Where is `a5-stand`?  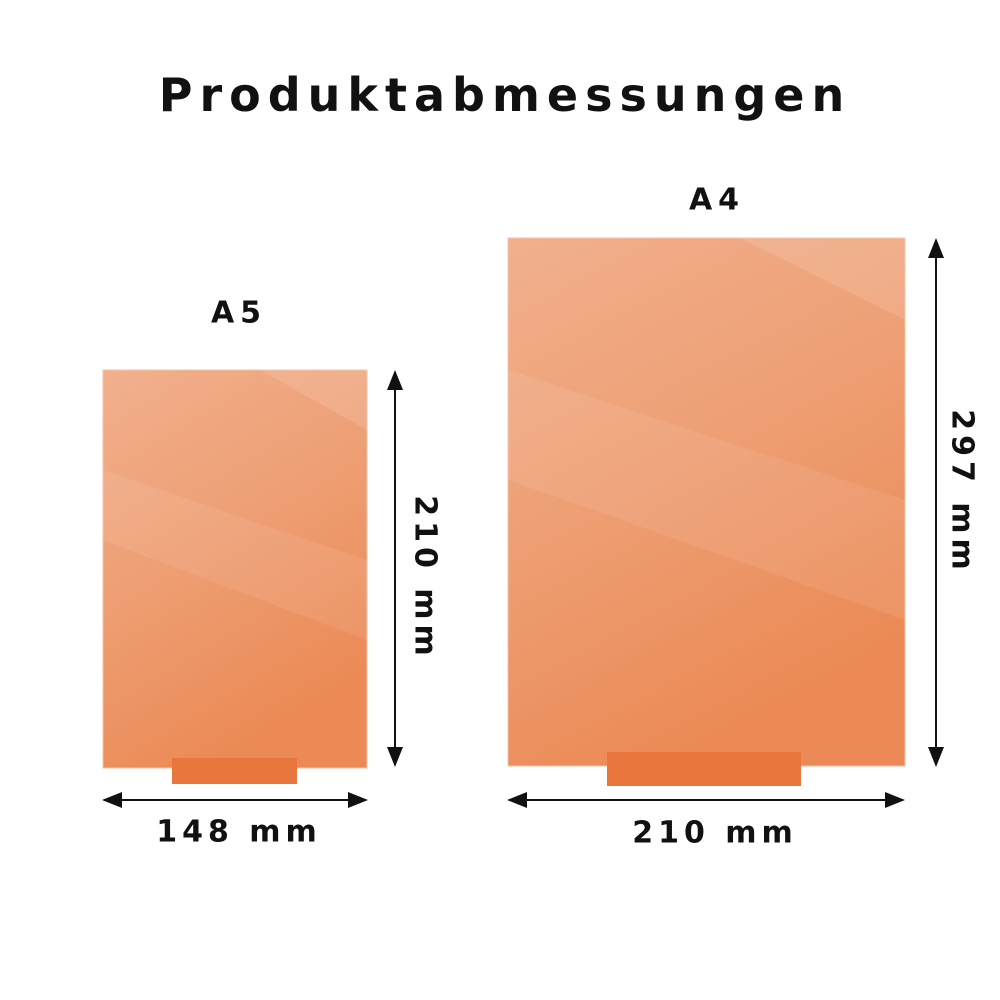 a5-stand is located at coordinates (234, 771).